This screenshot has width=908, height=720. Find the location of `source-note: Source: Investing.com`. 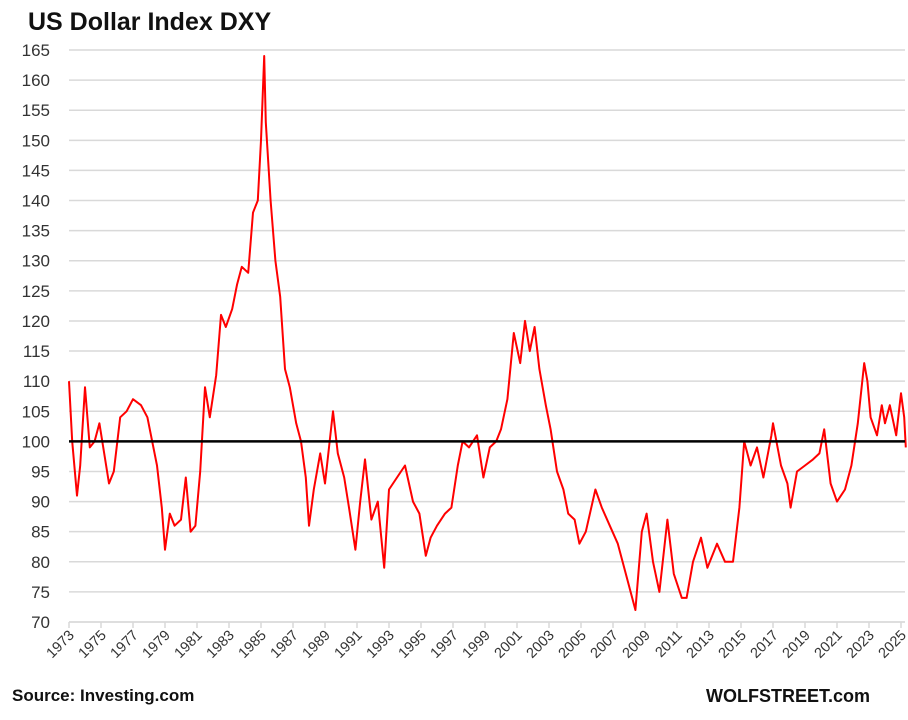

source-note: Source: Investing.com is located at coordinates (103, 695).